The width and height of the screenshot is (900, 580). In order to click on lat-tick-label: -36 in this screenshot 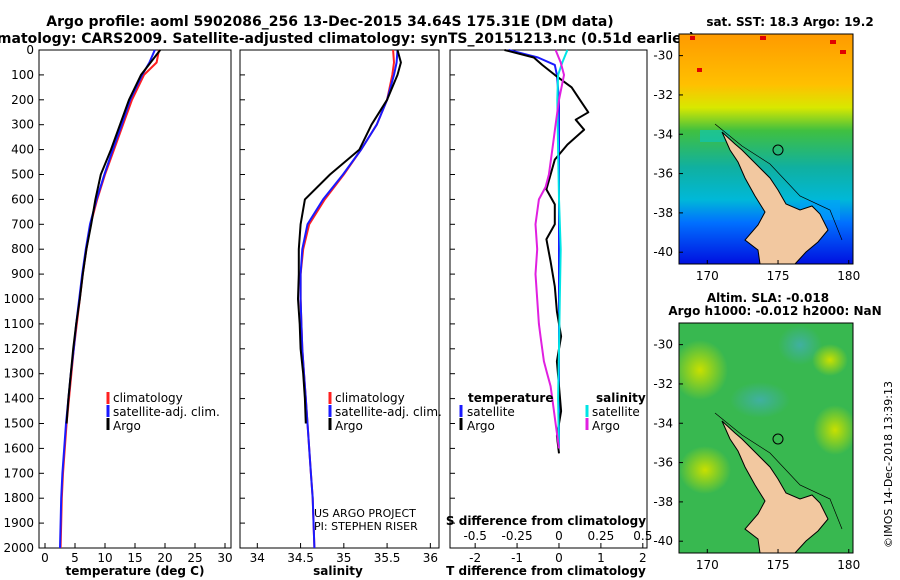, I will do `click(663, 174)`.